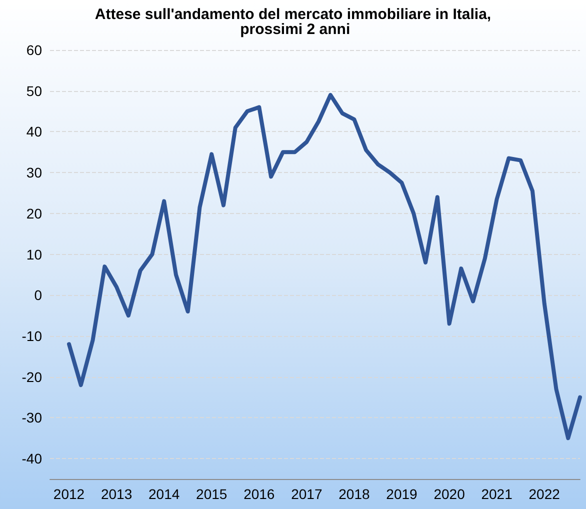 This screenshot has height=509, width=586. I want to click on x-tick-label: 2015, so click(212, 494).